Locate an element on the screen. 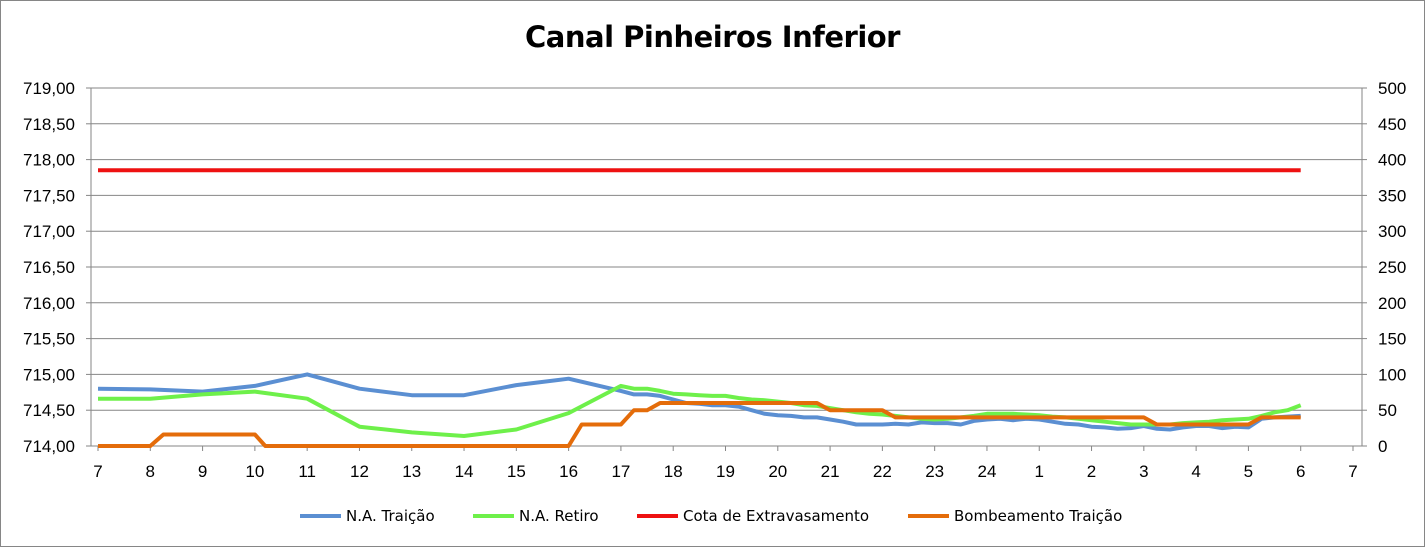  y-left-tick-label: 715,50 is located at coordinates (49, 339).